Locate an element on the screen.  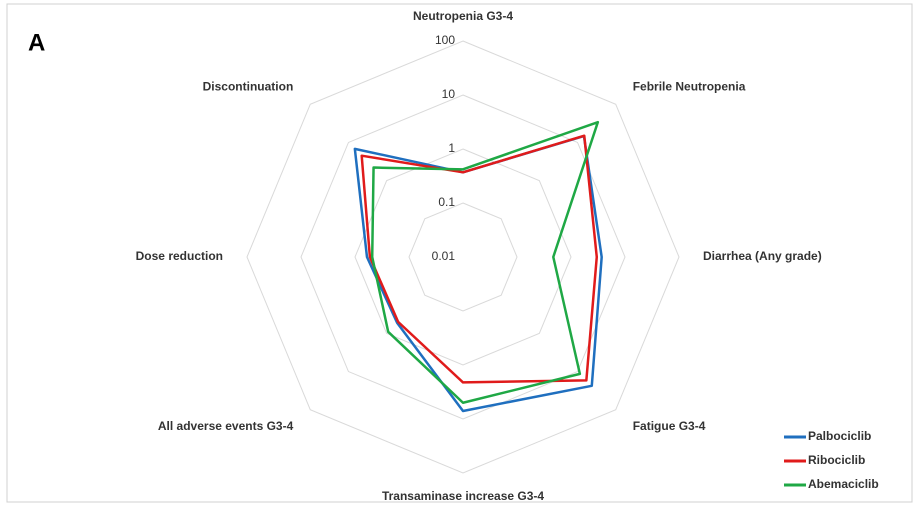
r-tick-label: 0.1 is located at coordinates (446, 202).